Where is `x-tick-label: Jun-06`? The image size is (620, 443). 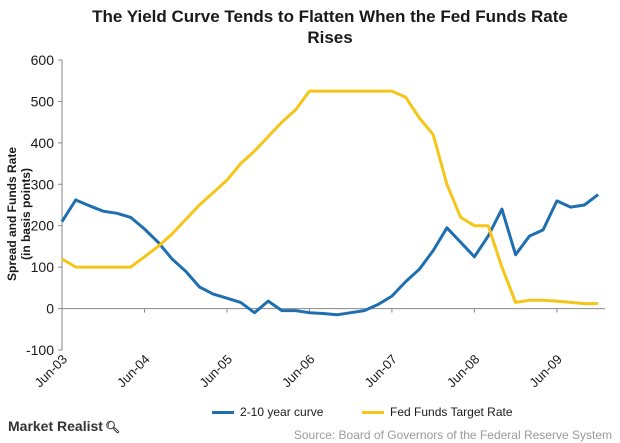
x-tick-label: Jun-06 is located at coordinates (298, 371).